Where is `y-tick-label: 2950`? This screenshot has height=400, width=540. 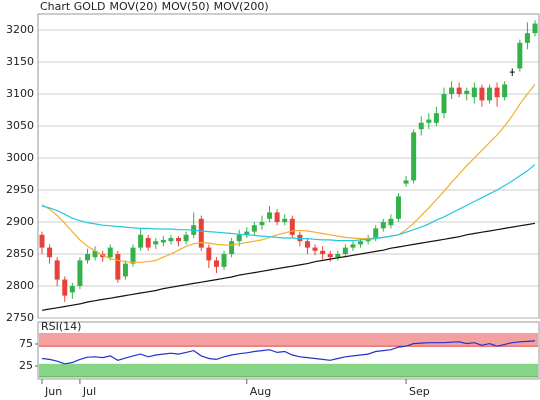
y-tick-label: 2950 is located at coordinates (20, 189).